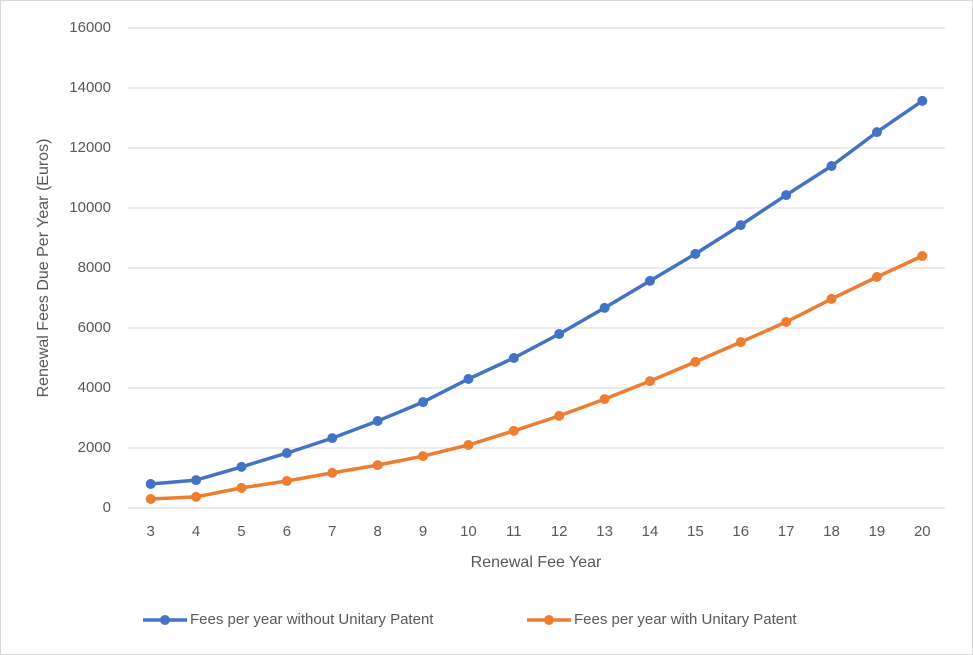 The image size is (973, 655). Describe the element at coordinates (922, 531) in the screenshot. I see `x-tick-label: 20` at that location.